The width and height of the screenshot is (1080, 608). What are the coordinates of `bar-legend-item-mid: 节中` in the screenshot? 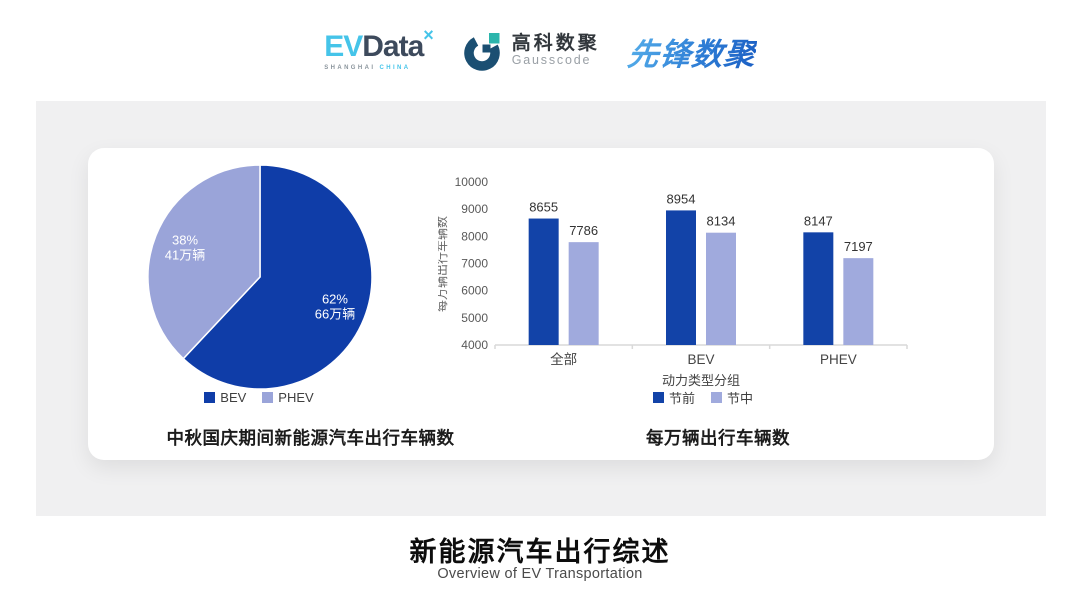 It's located at (732, 397).